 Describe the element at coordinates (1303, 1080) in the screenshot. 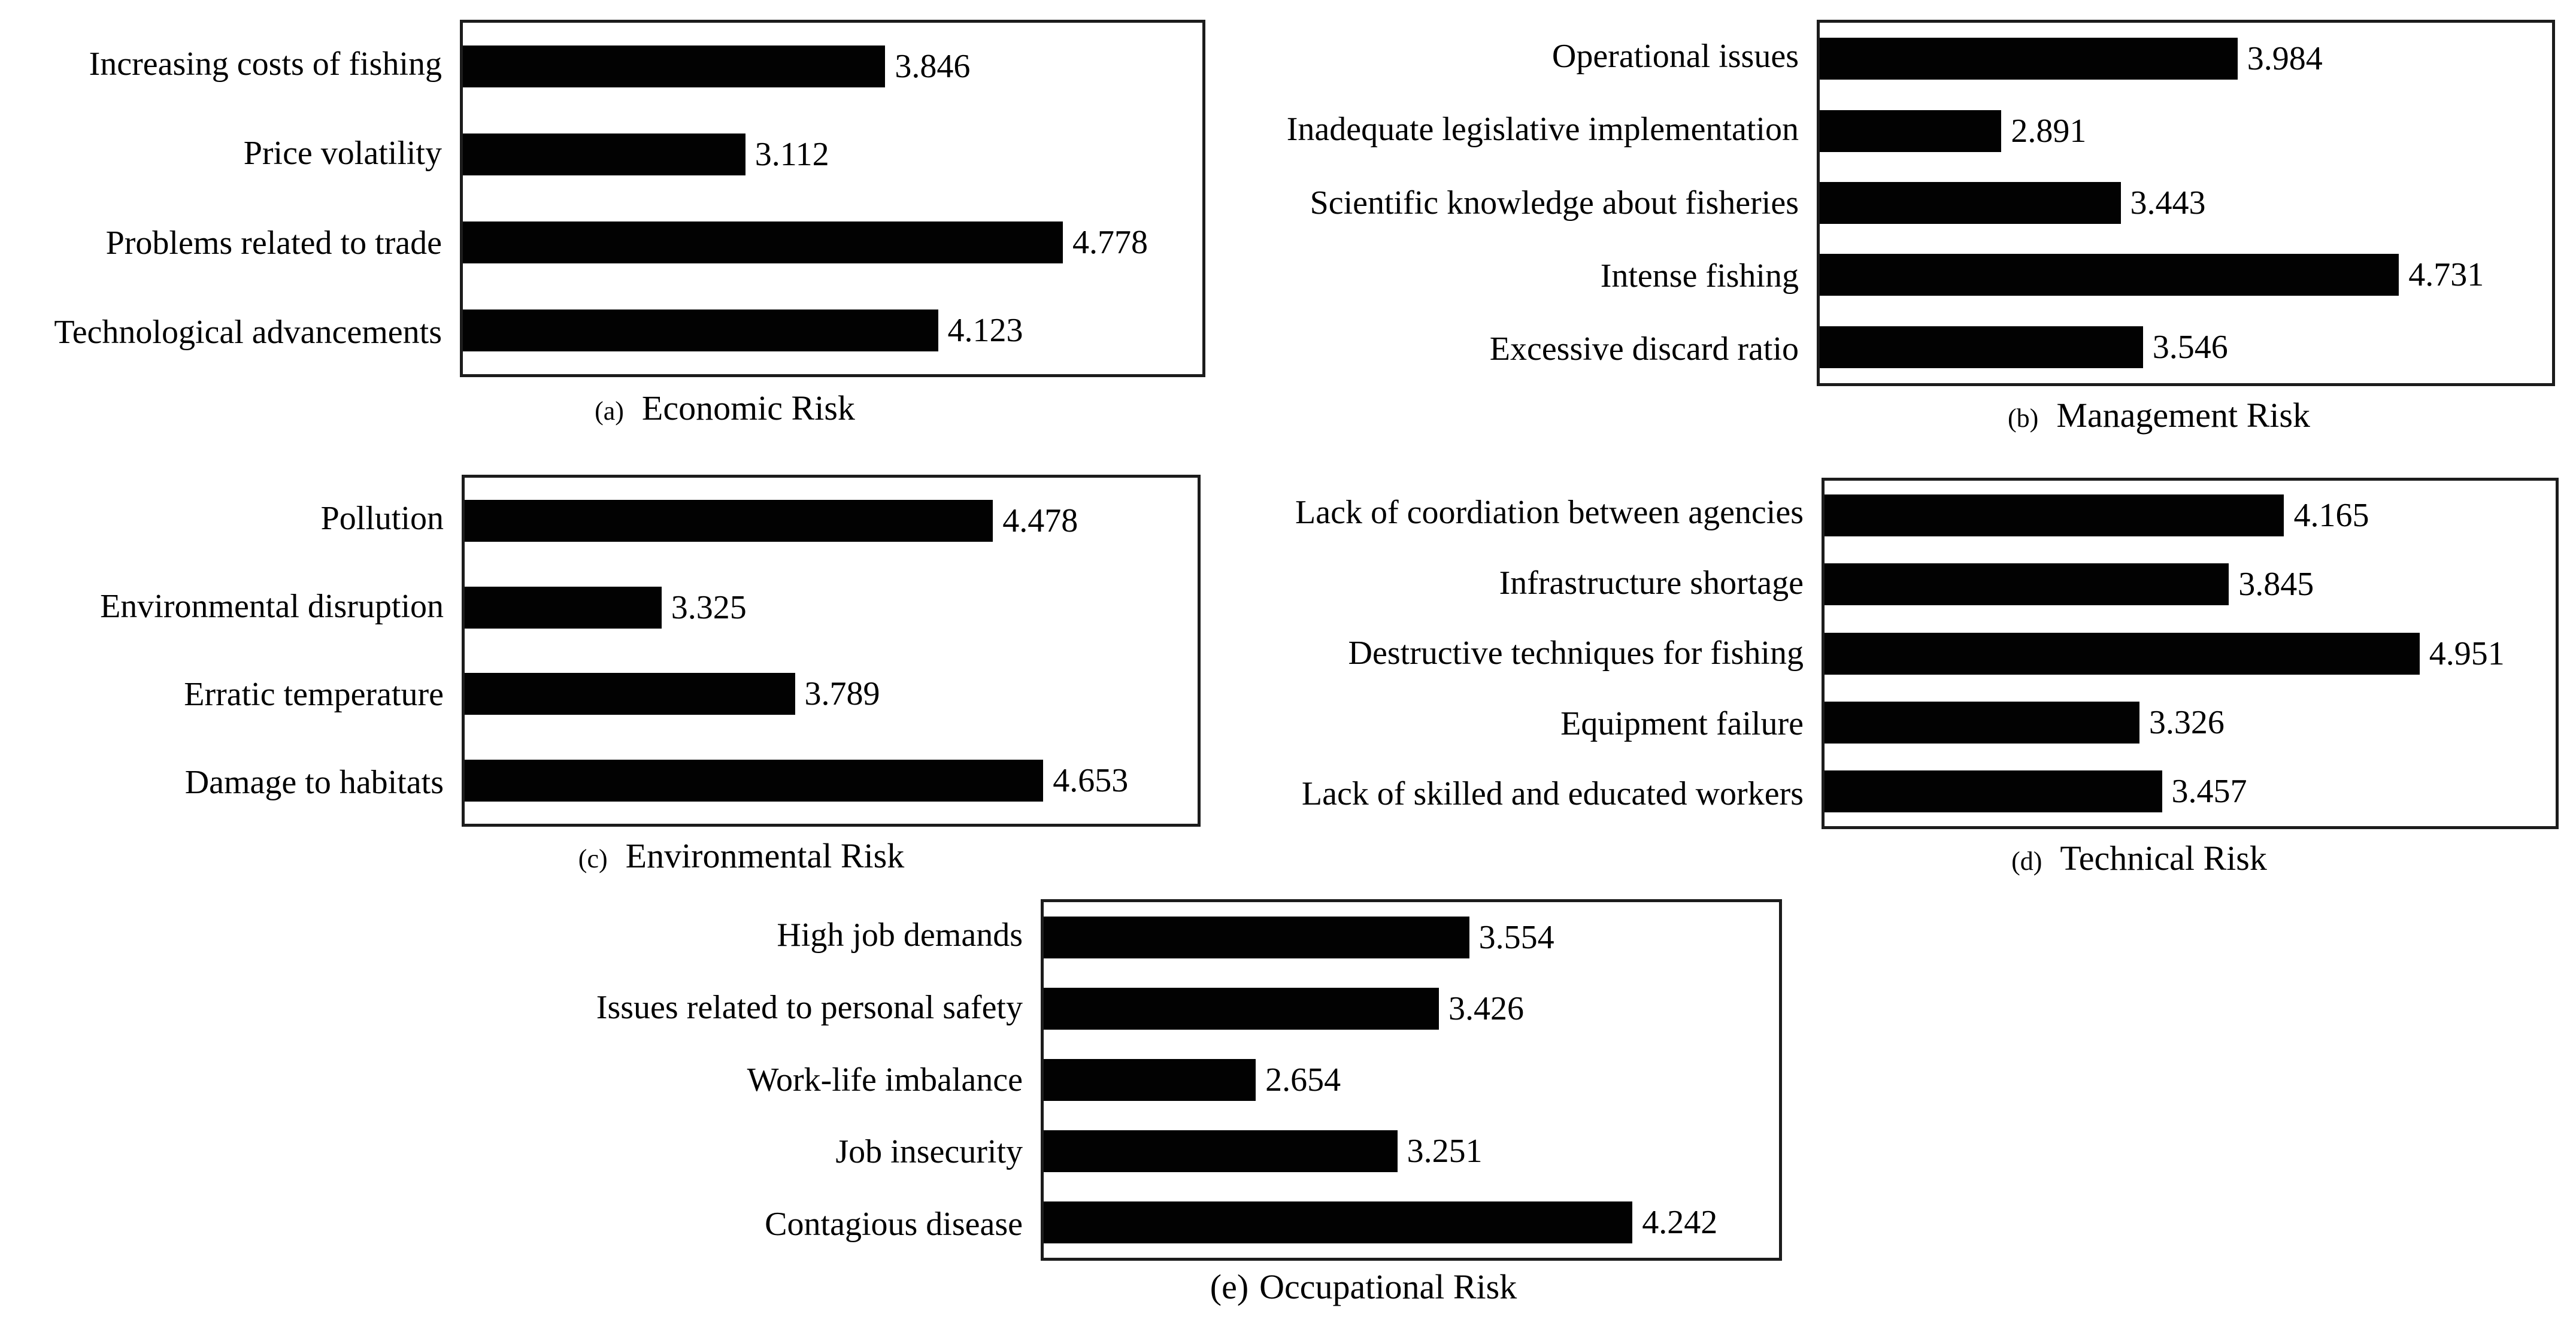

I see `bar-value-label: 2.654` at that location.